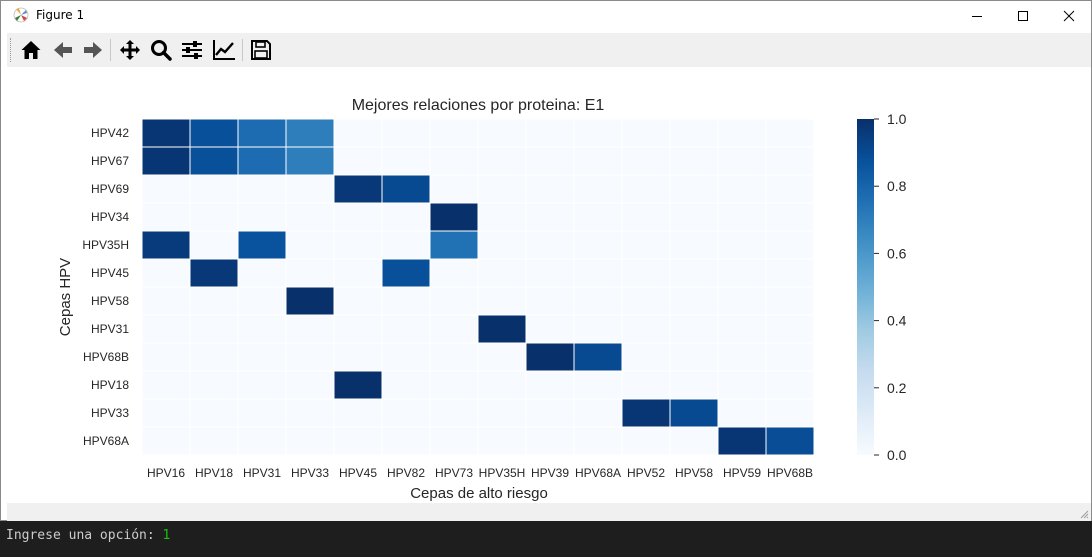 The height and width of the screenshot is (557, 1092). Describe the element at coordinates (897, 186) in the screenshot. I see `colorbar-tick-label: 0.8` at that location.